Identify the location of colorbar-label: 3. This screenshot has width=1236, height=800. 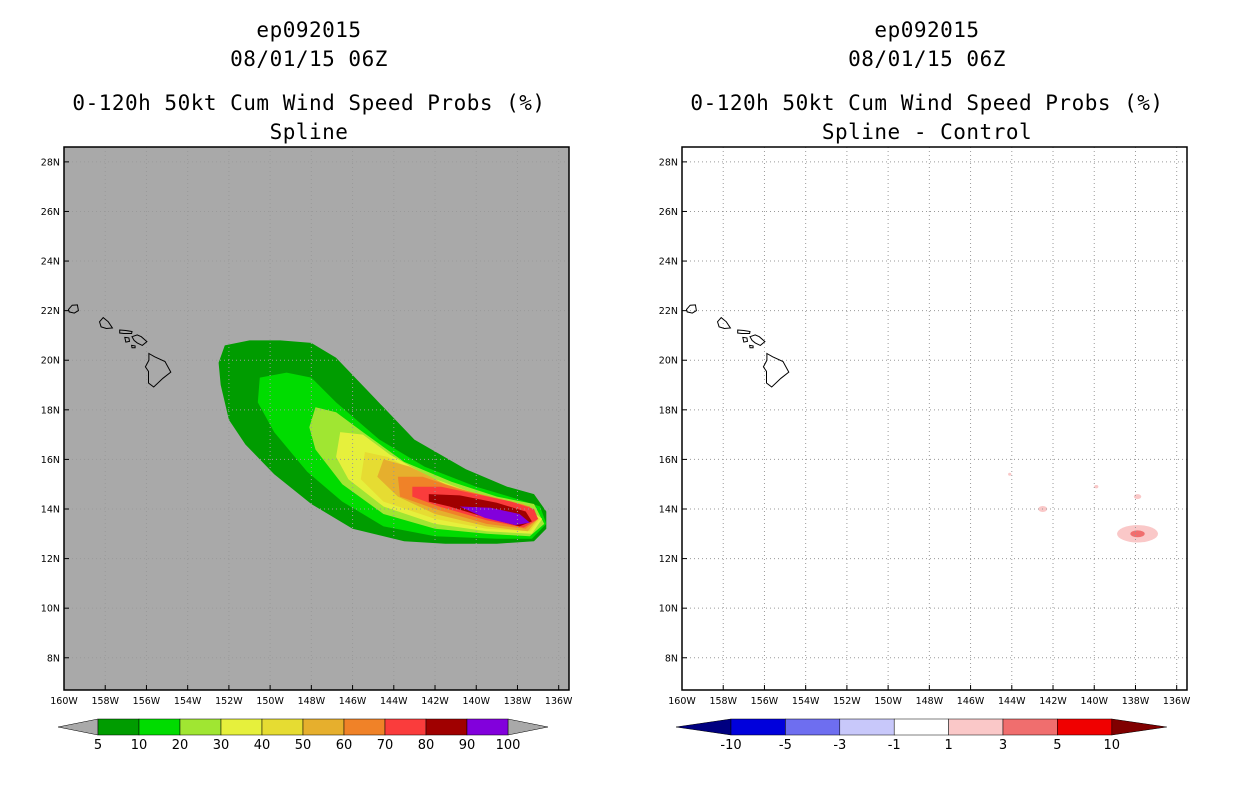
(1003, 745).